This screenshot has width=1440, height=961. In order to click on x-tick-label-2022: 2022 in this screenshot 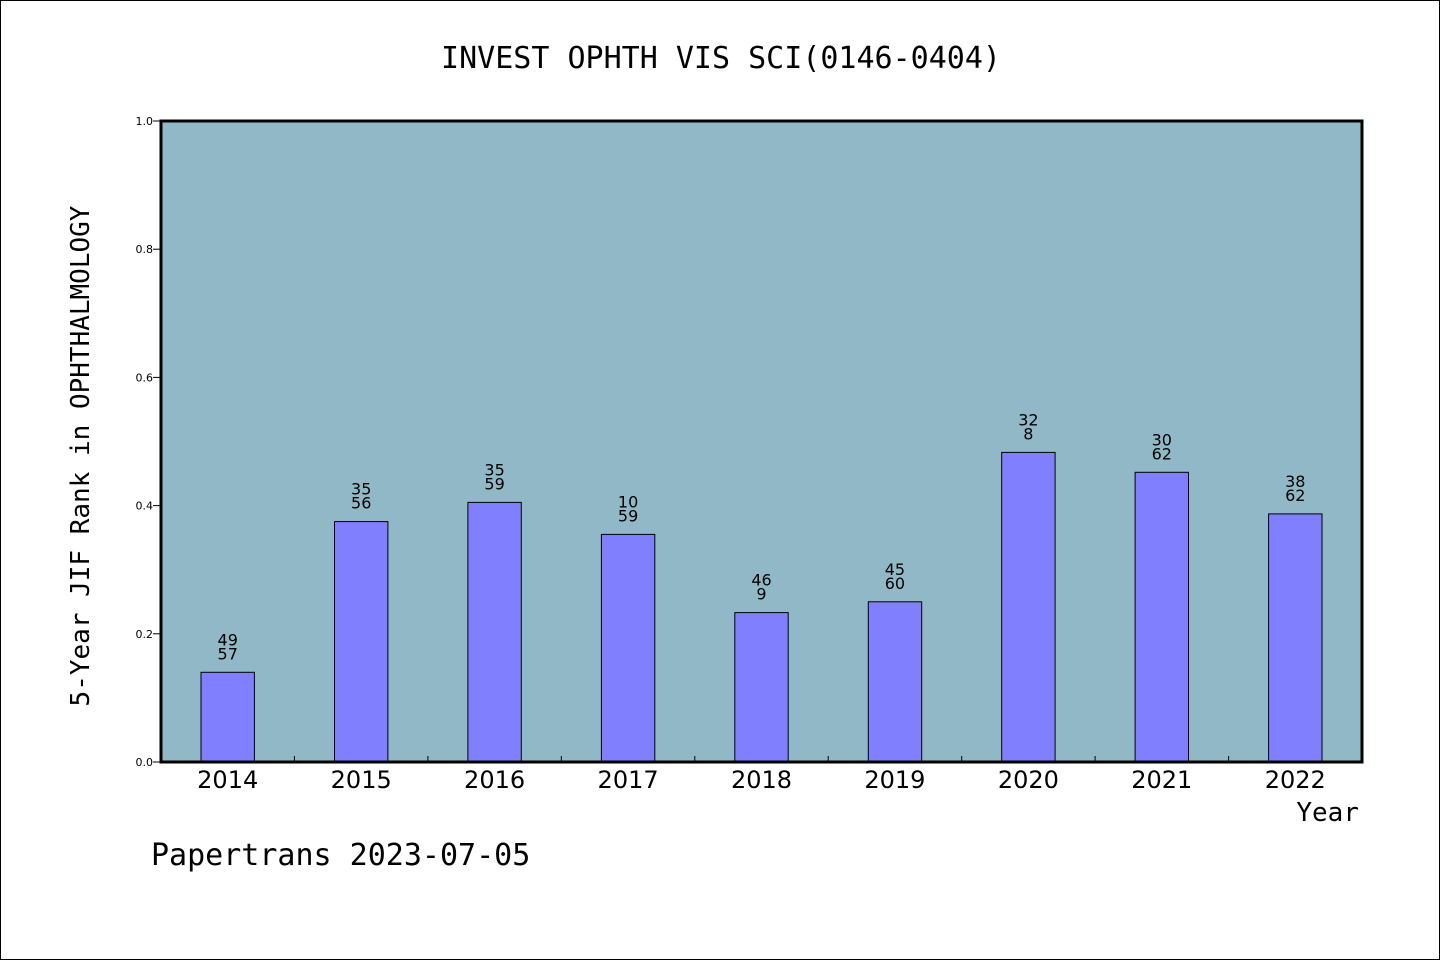, I will do `click(1295, 780)`.